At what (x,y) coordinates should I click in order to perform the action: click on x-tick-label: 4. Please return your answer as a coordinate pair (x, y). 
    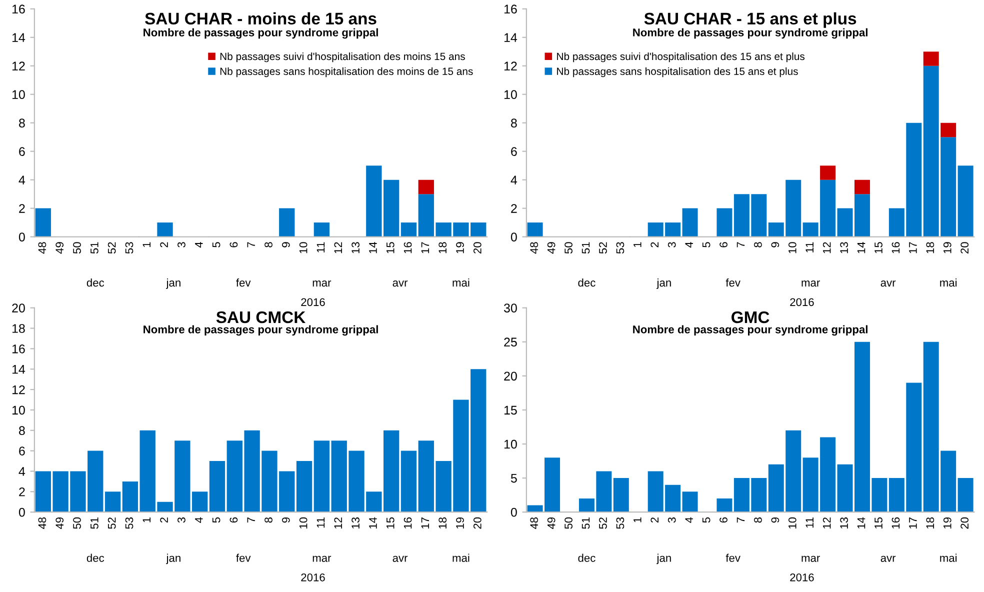
    Looking at the image, I should click on (199, 520).